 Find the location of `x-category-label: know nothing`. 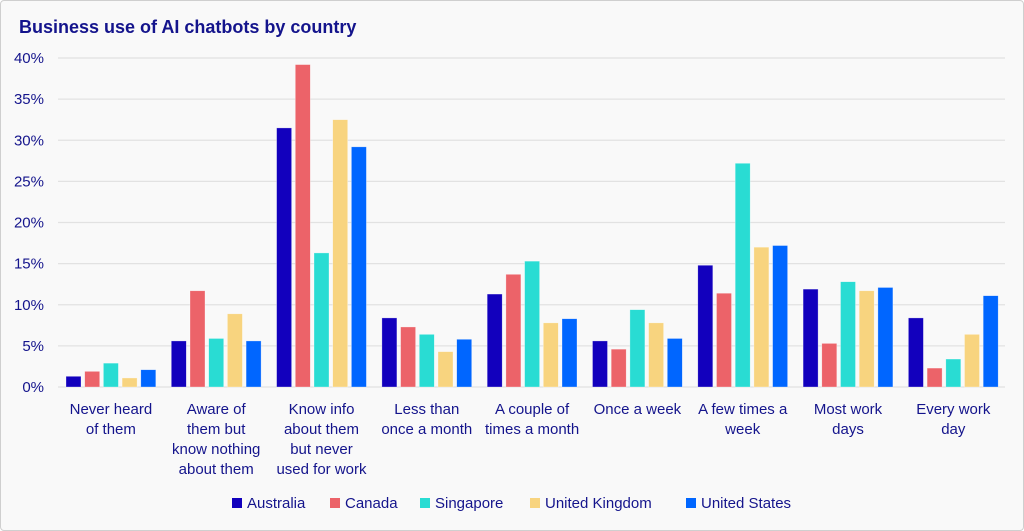

x-category-label: know nothing is located at coordinates (216, 449).